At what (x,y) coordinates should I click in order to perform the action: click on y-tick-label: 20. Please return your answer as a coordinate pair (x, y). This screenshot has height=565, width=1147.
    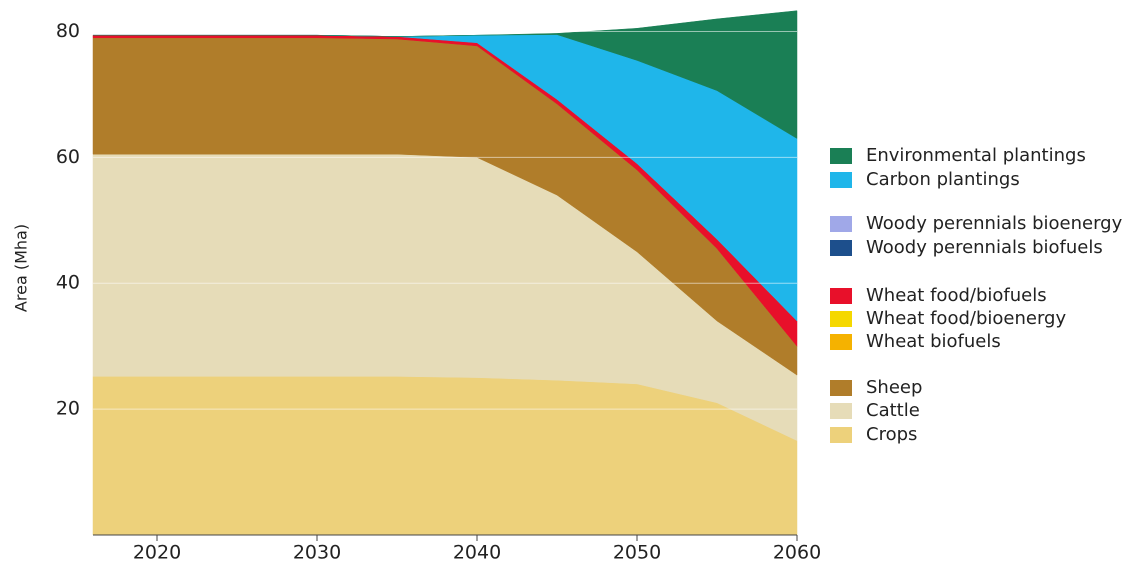
    Looking at the image, I should click on (68, 409).